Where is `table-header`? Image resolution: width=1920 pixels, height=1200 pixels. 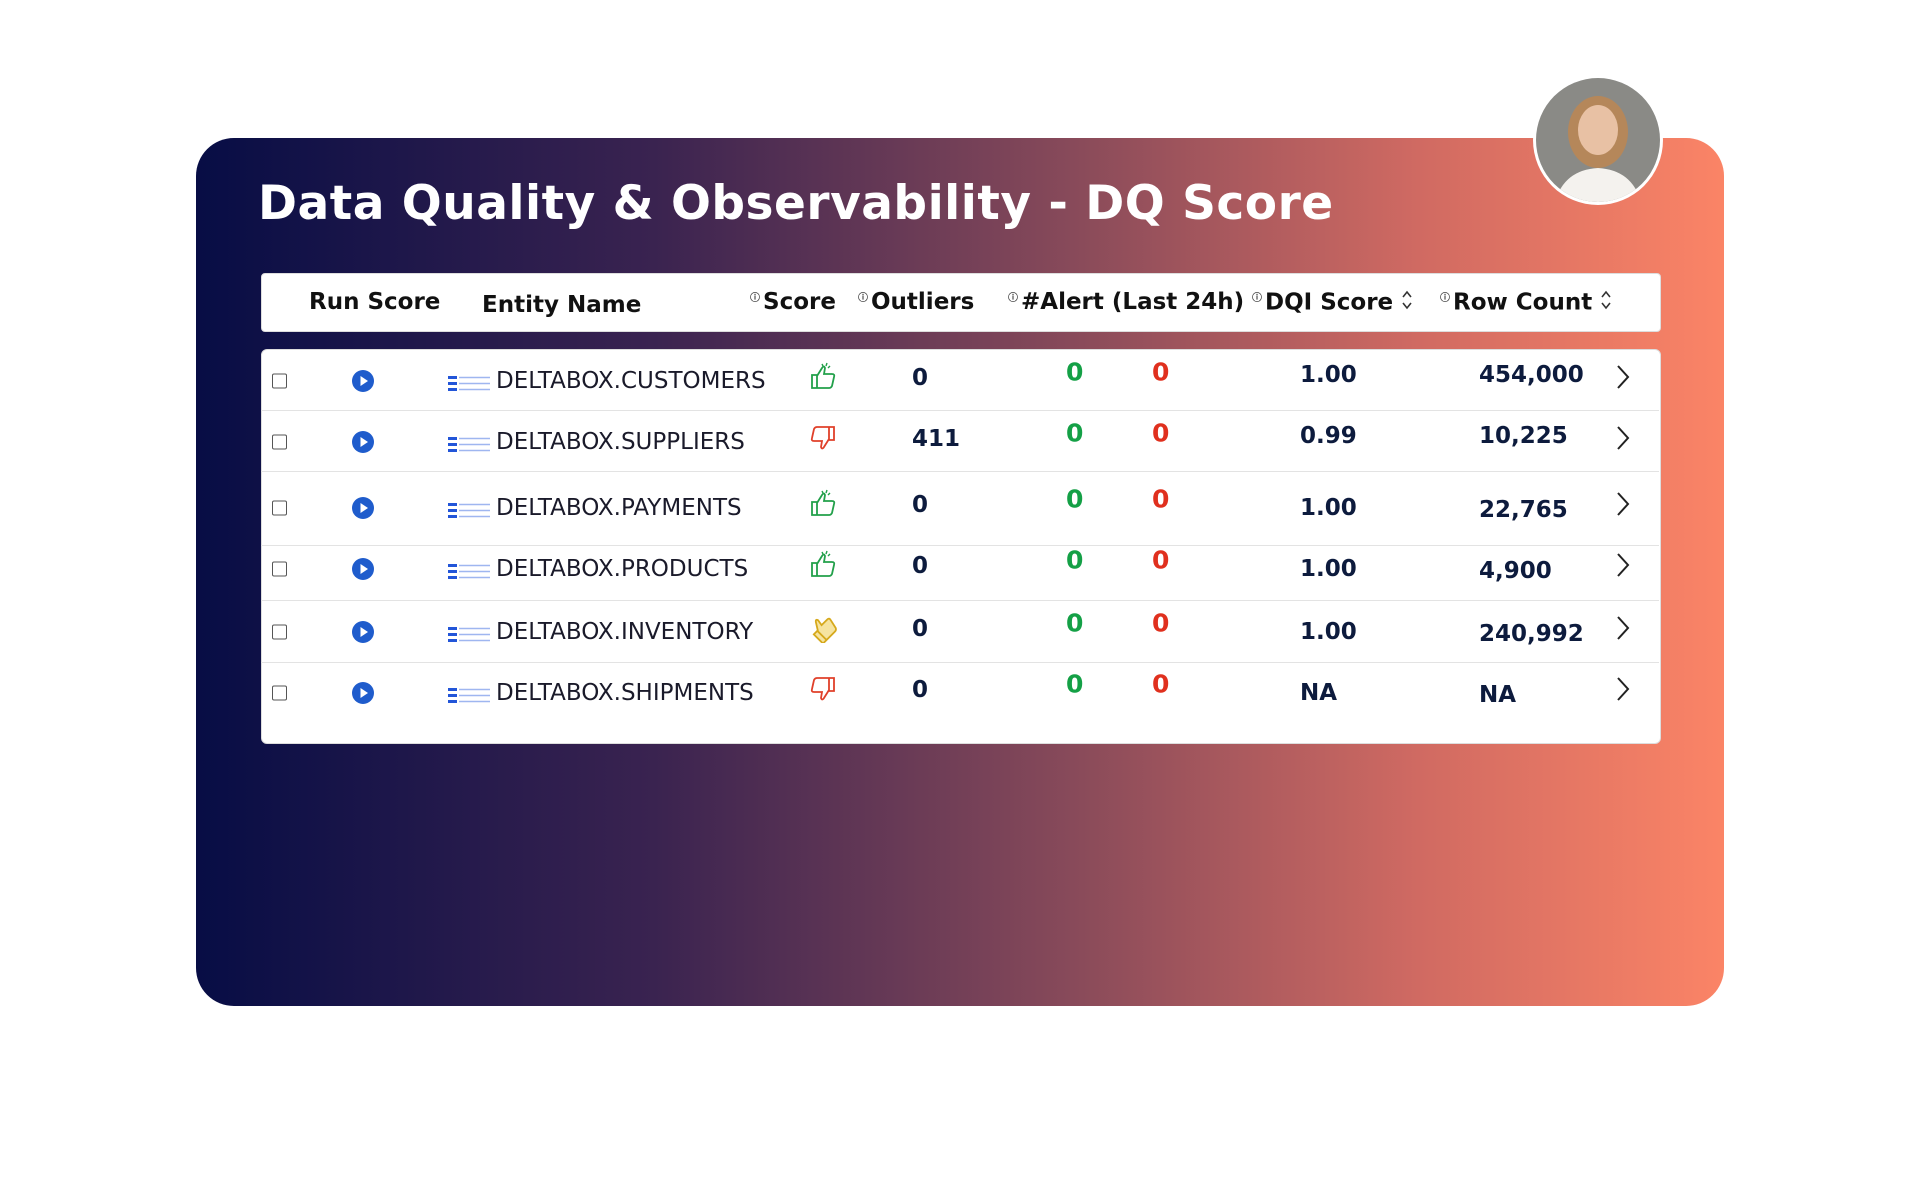 table-header is located at coordinates (961, 302).